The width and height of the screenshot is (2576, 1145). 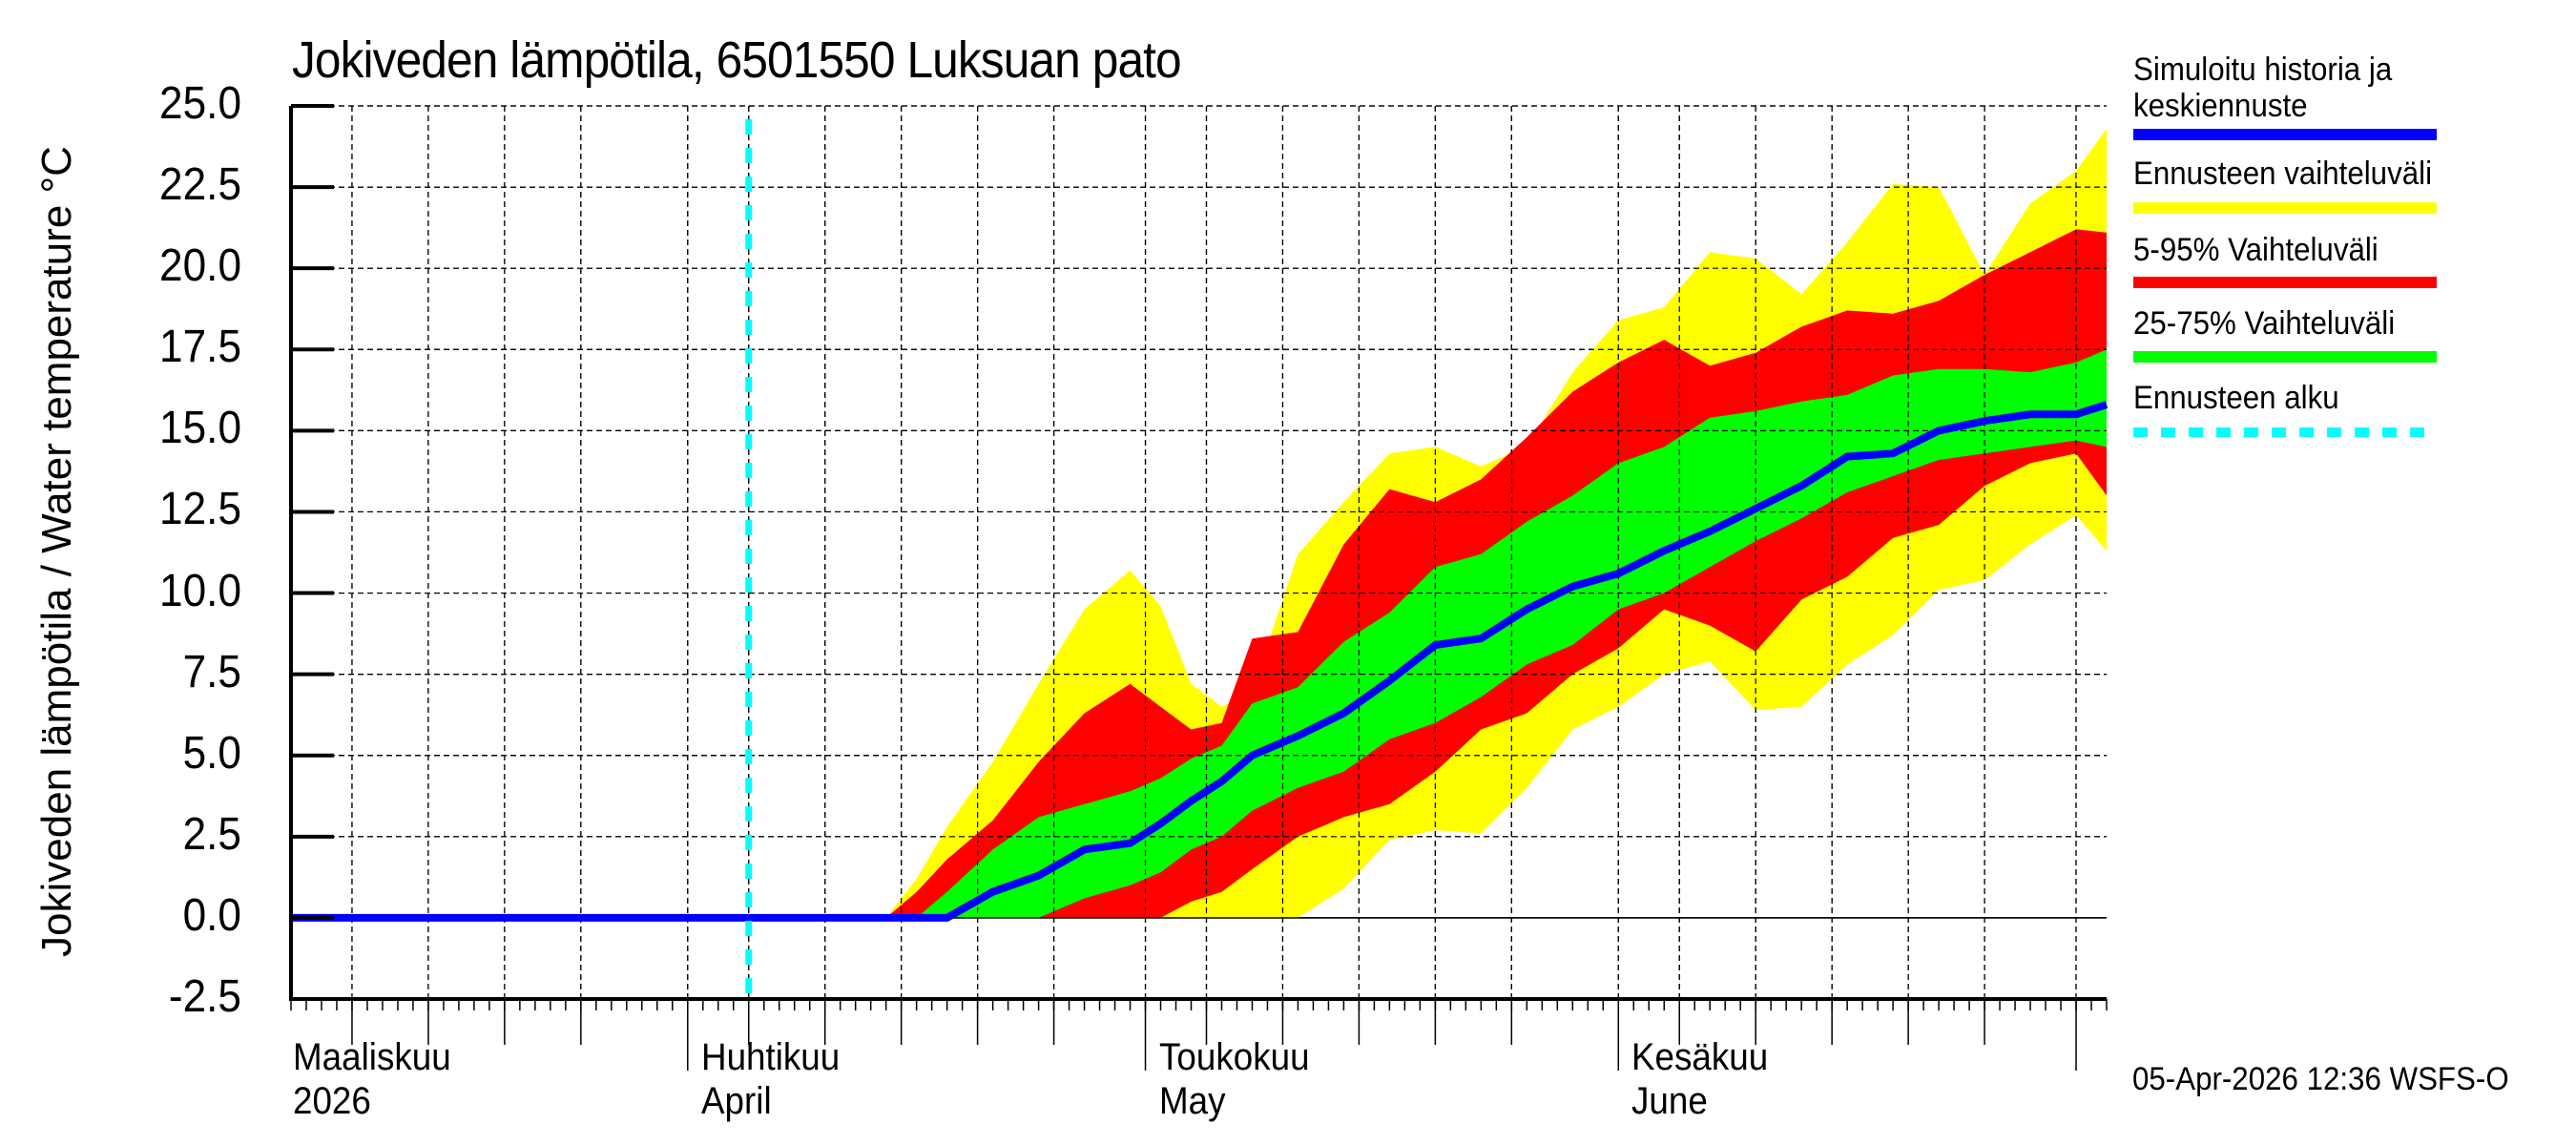 I want to click on legend-swatch-forecast-start, so click(x=2285, y=432).